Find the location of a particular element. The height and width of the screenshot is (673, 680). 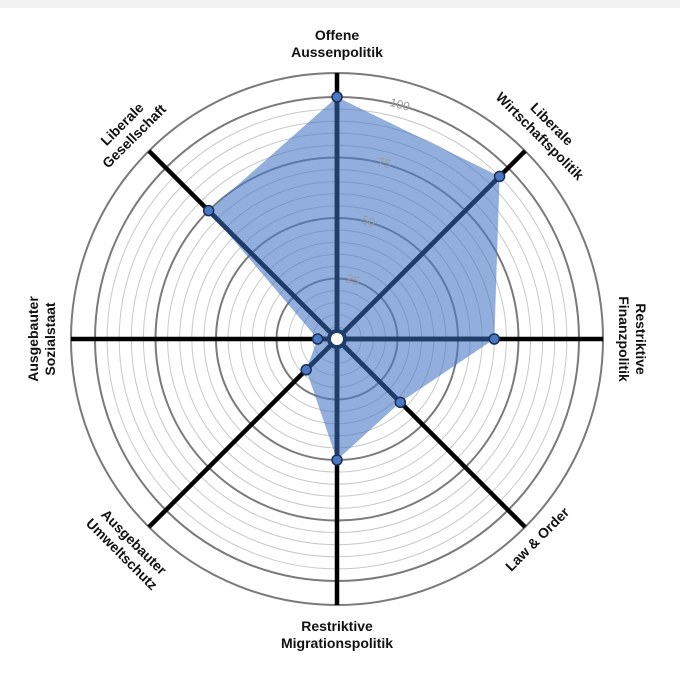

axis-label-line: Aussenpolitik is located at coordinates (337, 52).